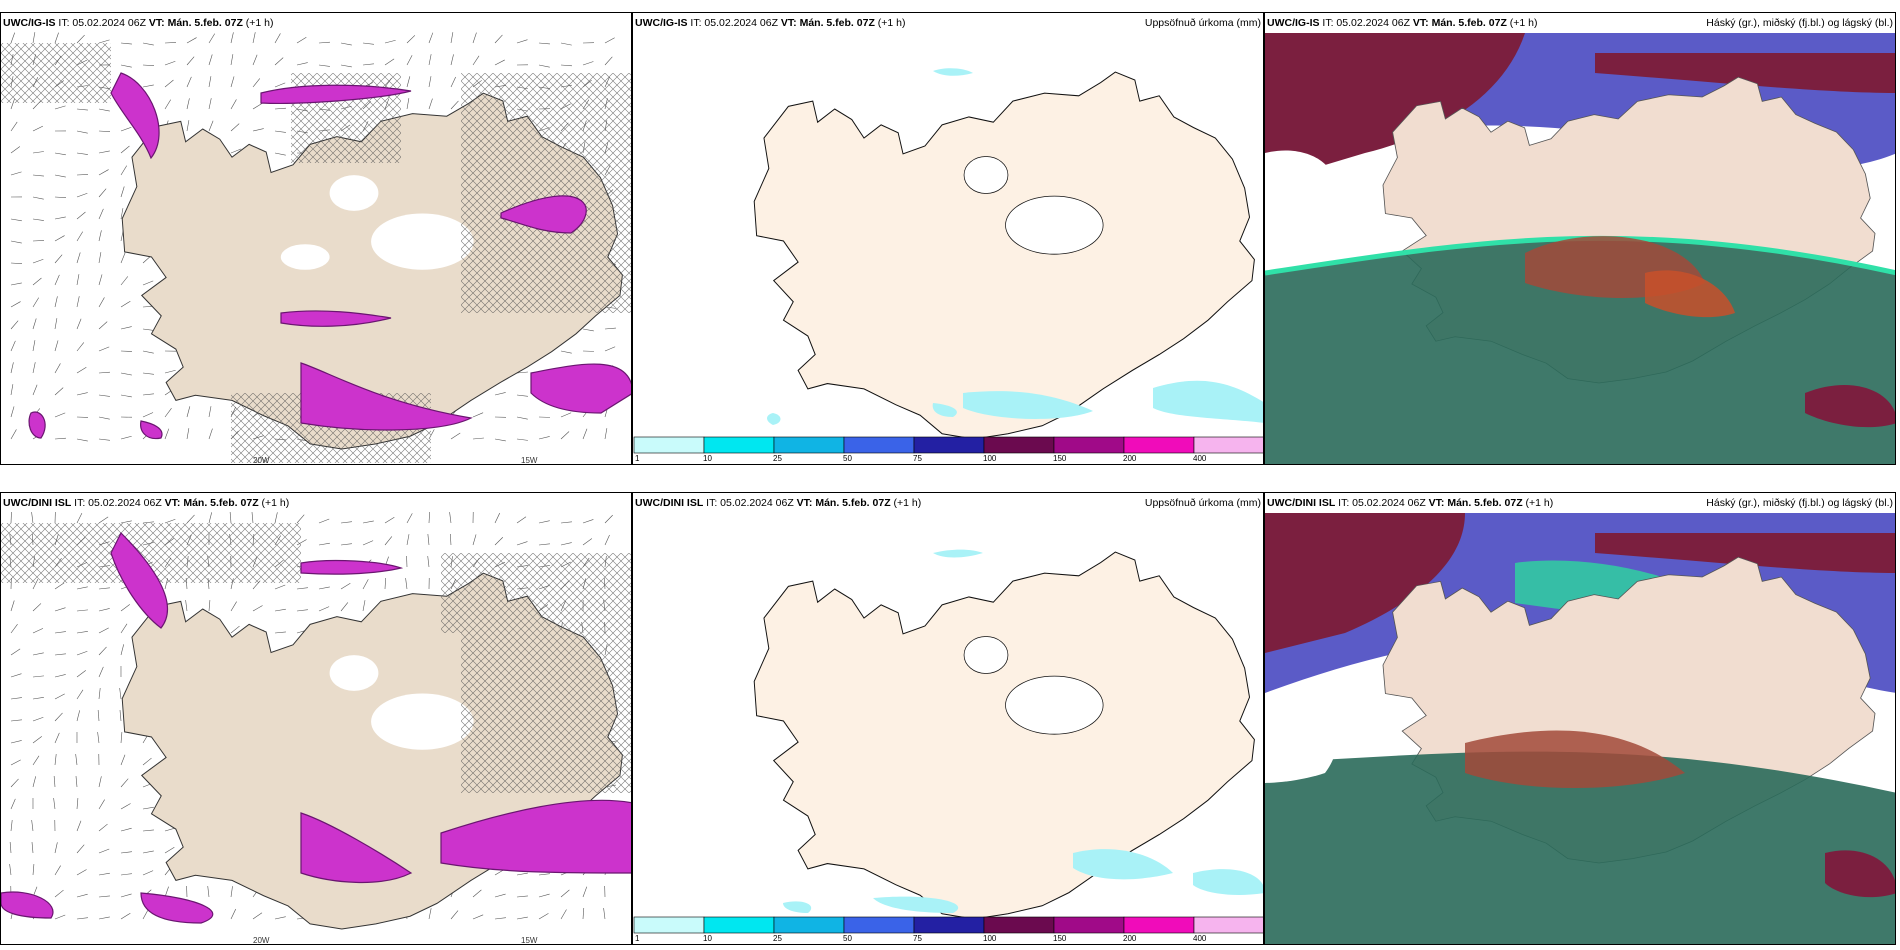 This screenshot has width=1900, height=950. What do you see at coordinates (948, 925) in the screenshot?
I see `colorbar-bar` at bounding box center [948, 925].